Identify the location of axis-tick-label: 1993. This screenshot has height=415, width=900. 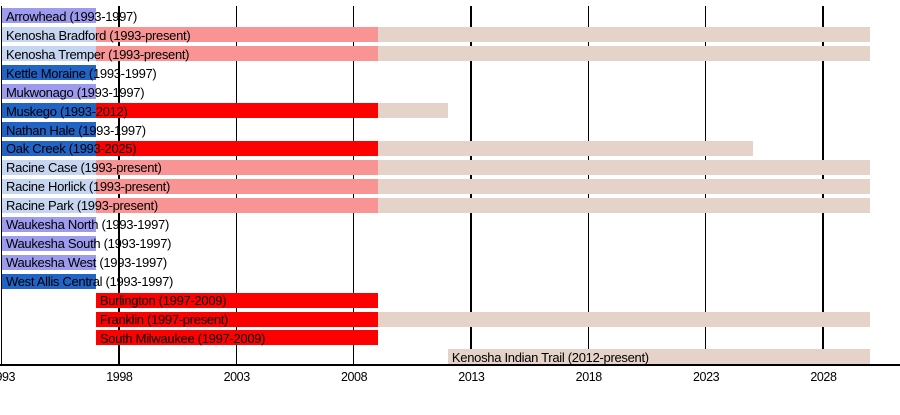
(8, 377).